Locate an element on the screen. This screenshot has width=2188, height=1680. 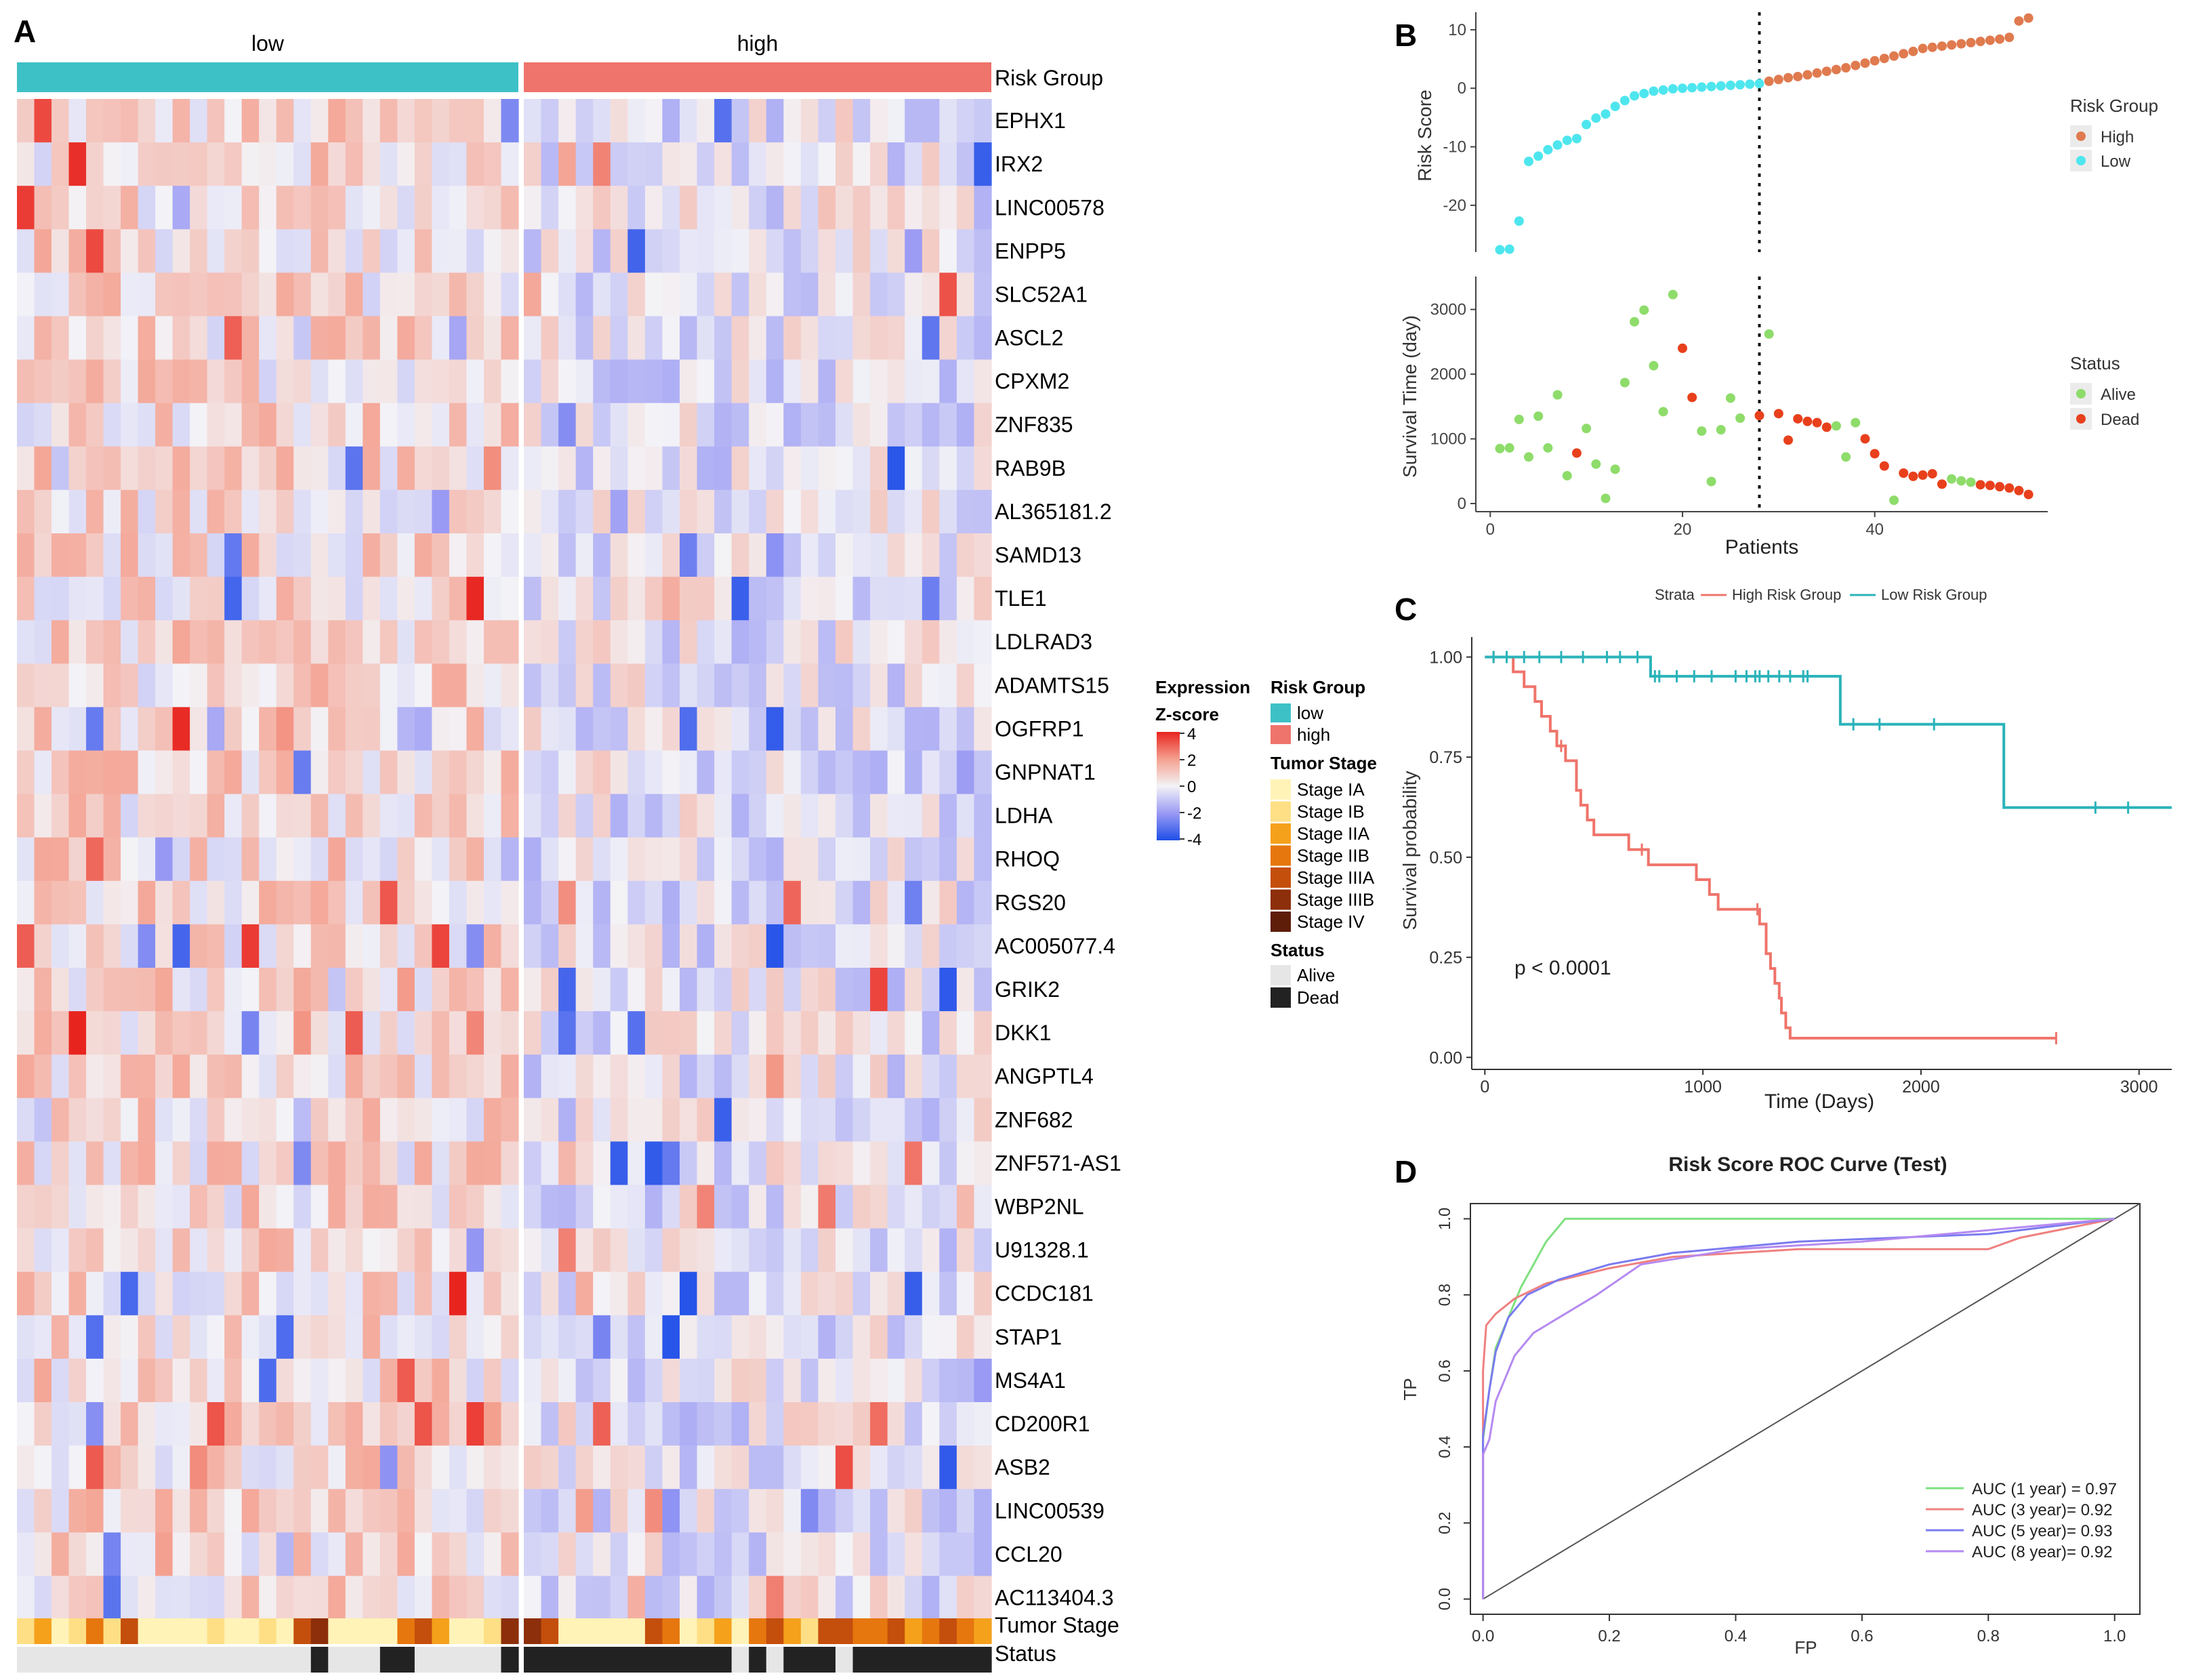
x-tick-label: 0 is located at coordinates (1490, 529).